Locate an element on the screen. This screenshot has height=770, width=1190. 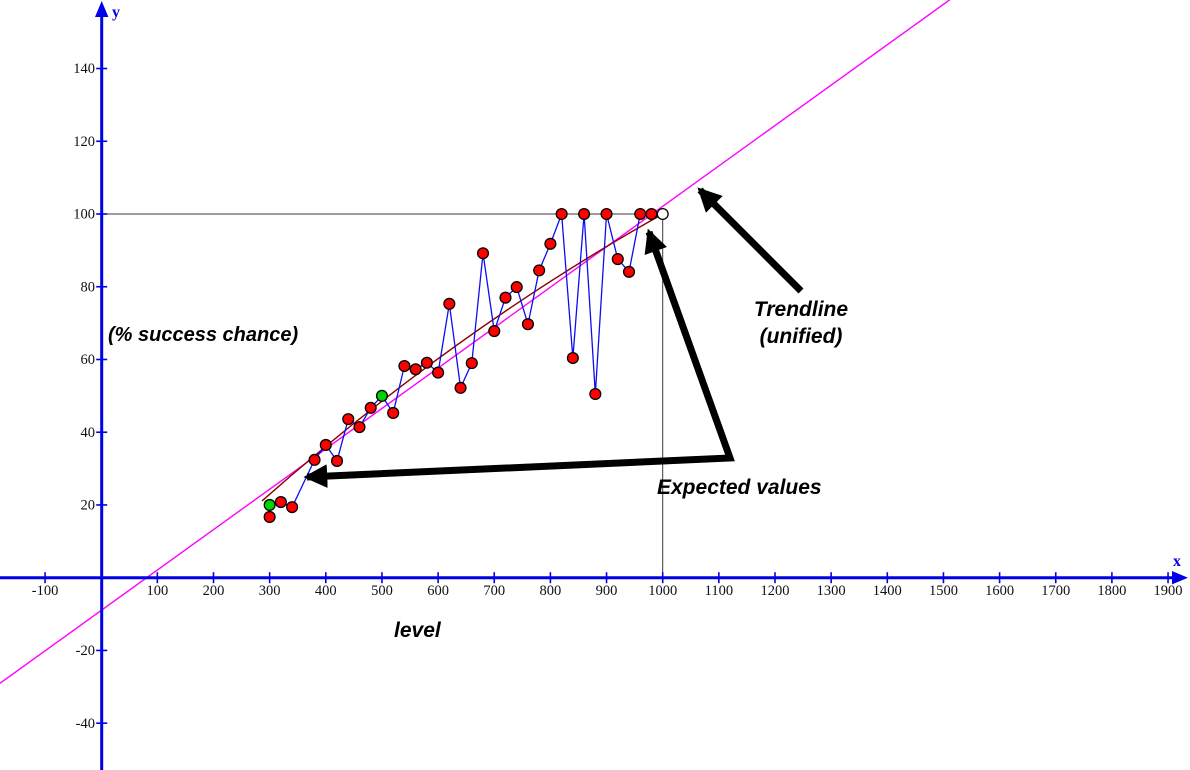
x-tick-label: 600 is located at coordinates (438, 591).